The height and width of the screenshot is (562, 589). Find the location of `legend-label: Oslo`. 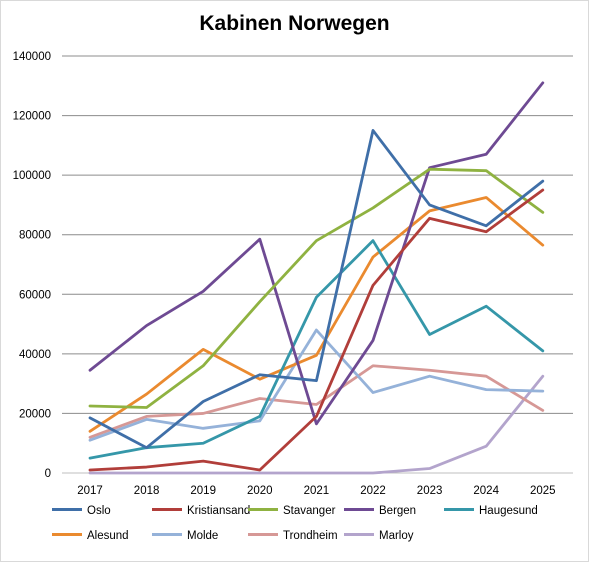

legend-label: Oslo is located at coordinates (99, 511).